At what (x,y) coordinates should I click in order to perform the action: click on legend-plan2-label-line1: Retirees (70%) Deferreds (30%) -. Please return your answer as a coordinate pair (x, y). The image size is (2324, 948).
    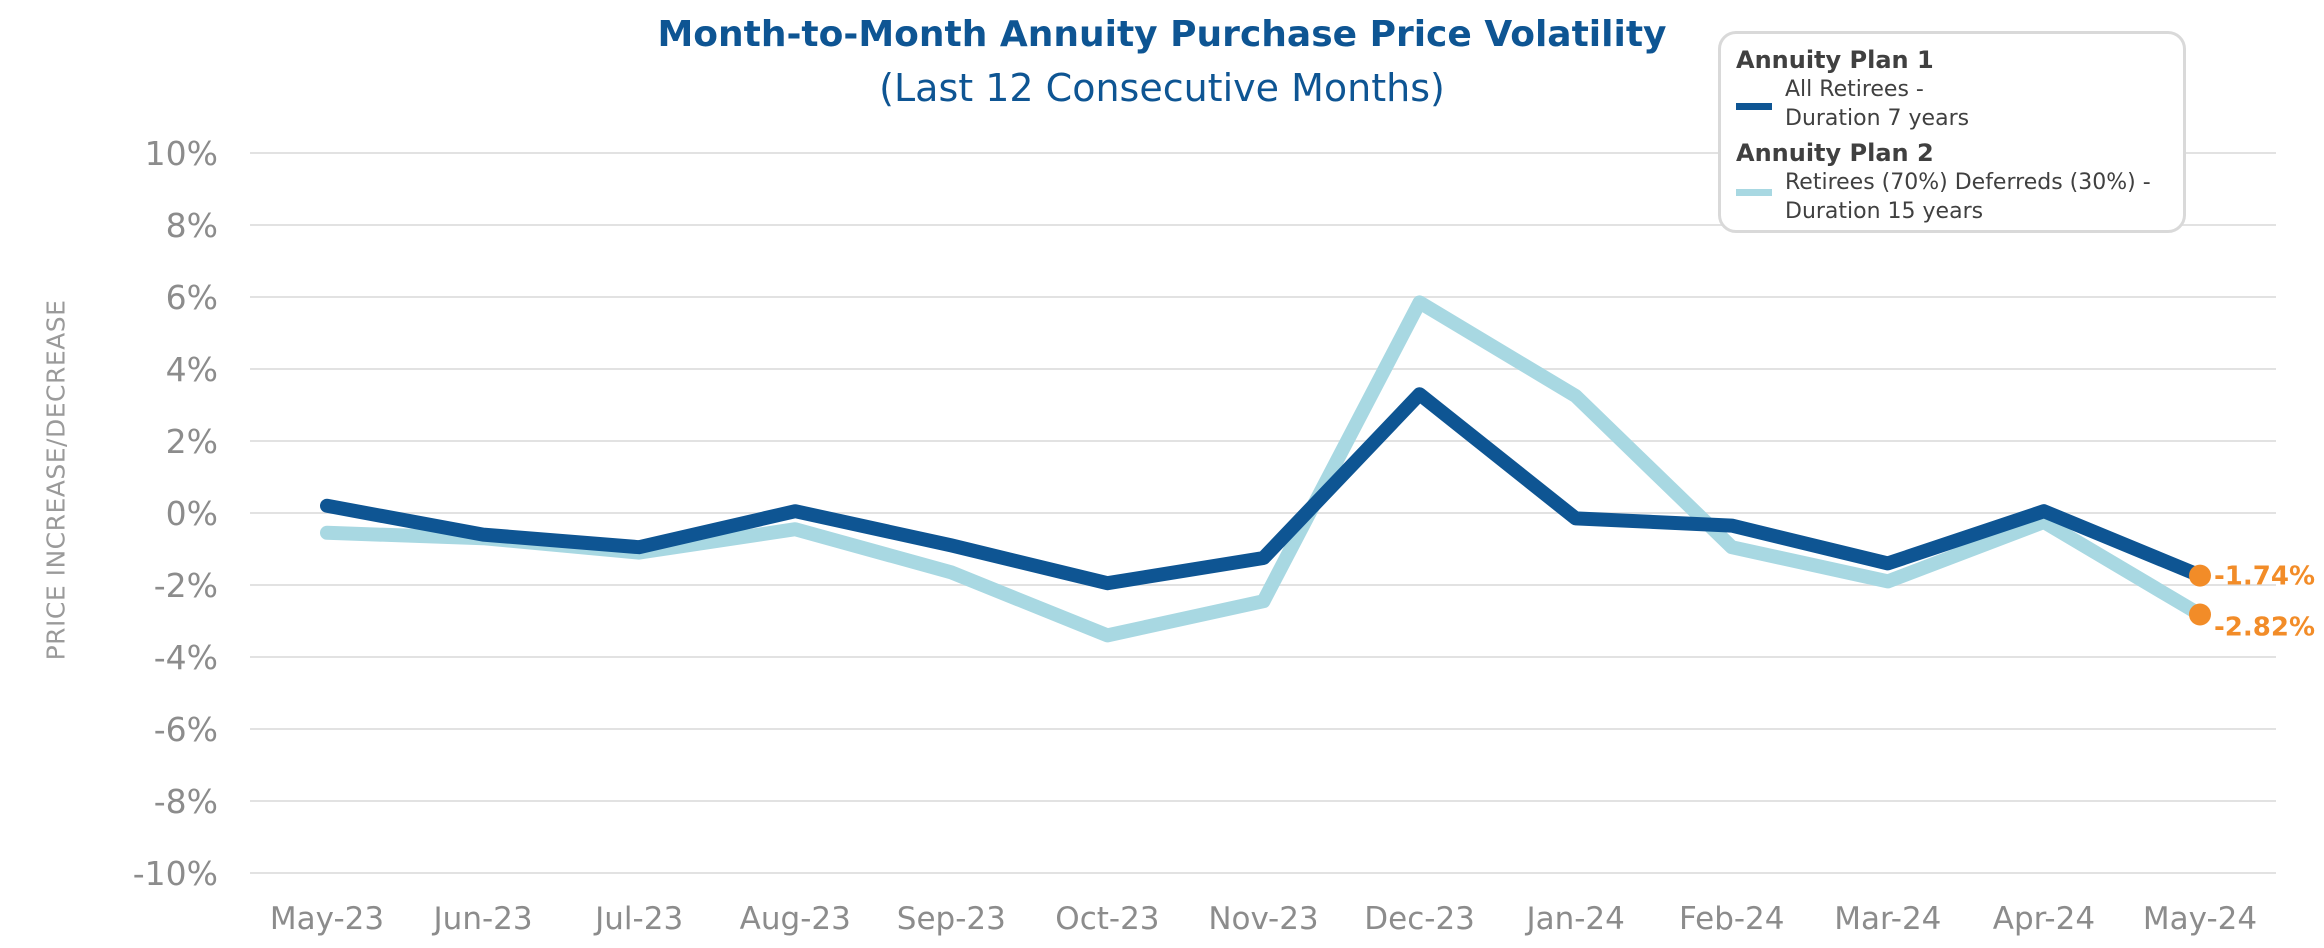
    Looking at the image, I should click on (1968, 182).